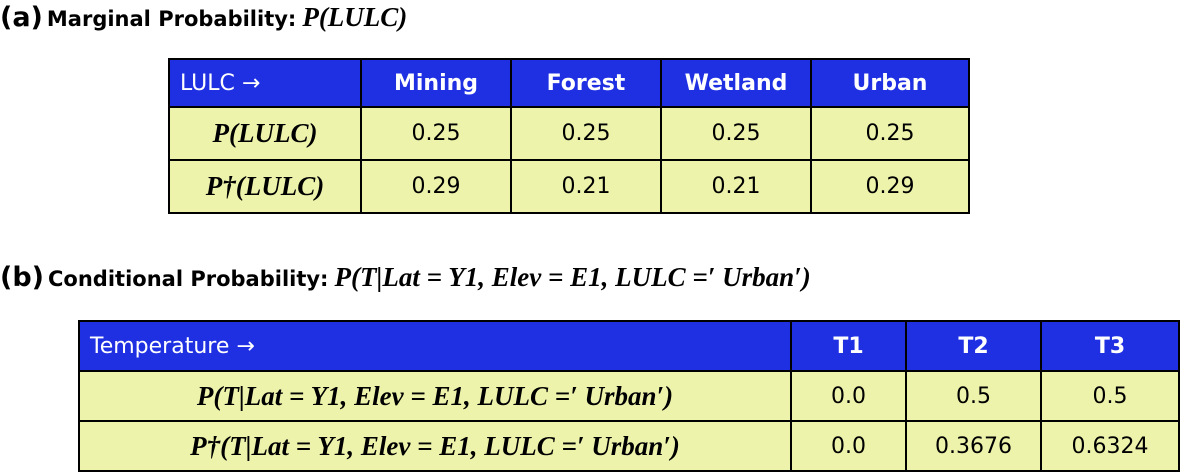  What do you see at coordinates (21, 17) in the screenshot?
I see `section-label: (a)` at bounding box center [21, 17].